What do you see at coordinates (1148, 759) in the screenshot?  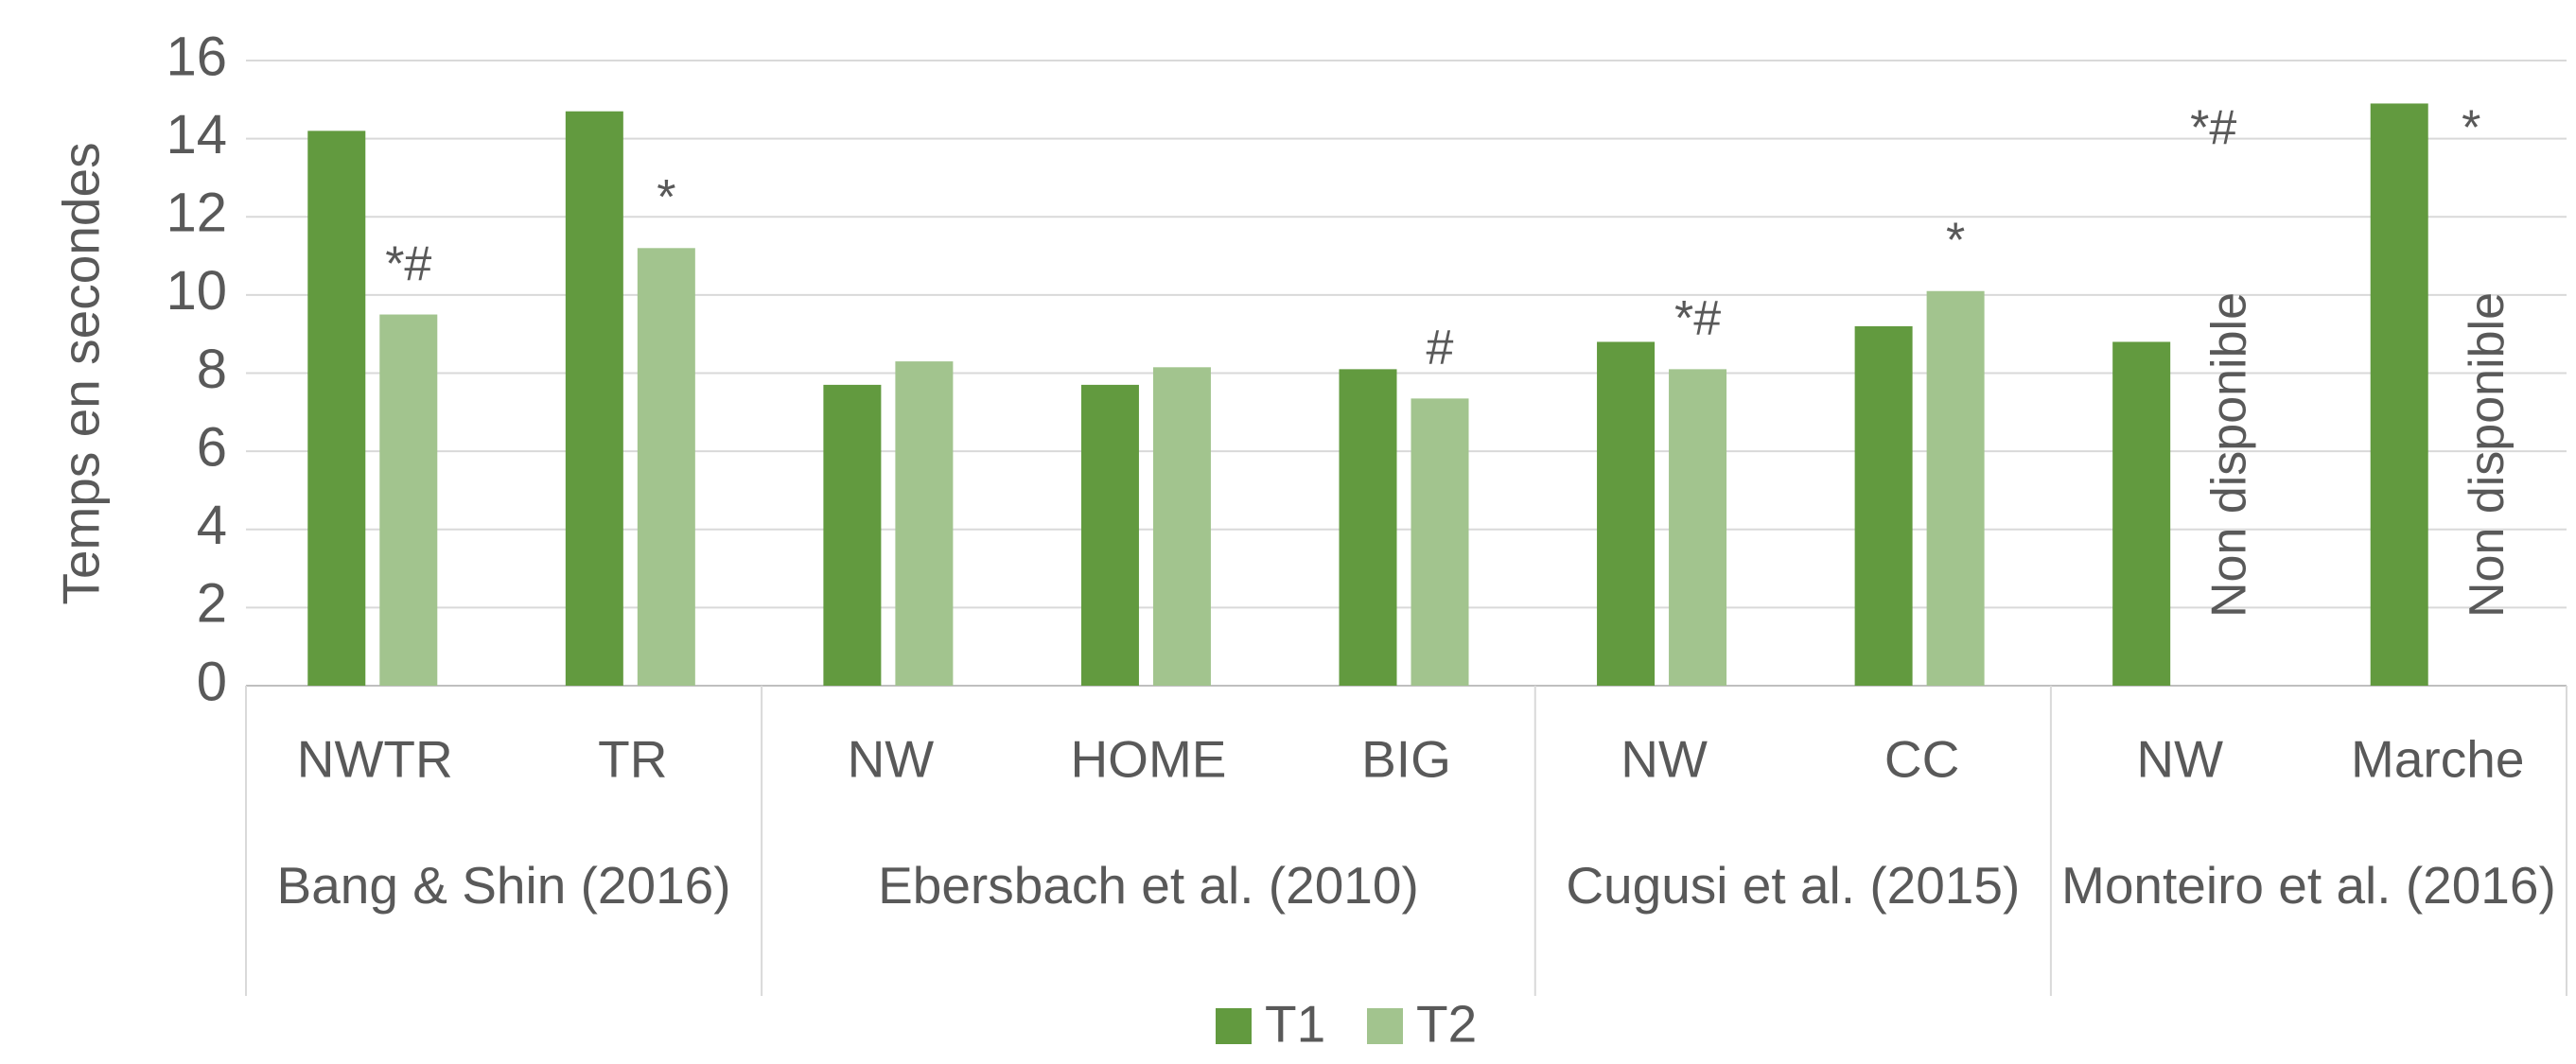 I see `x-tick-label: HOME` at bounding box center [1148, 759].